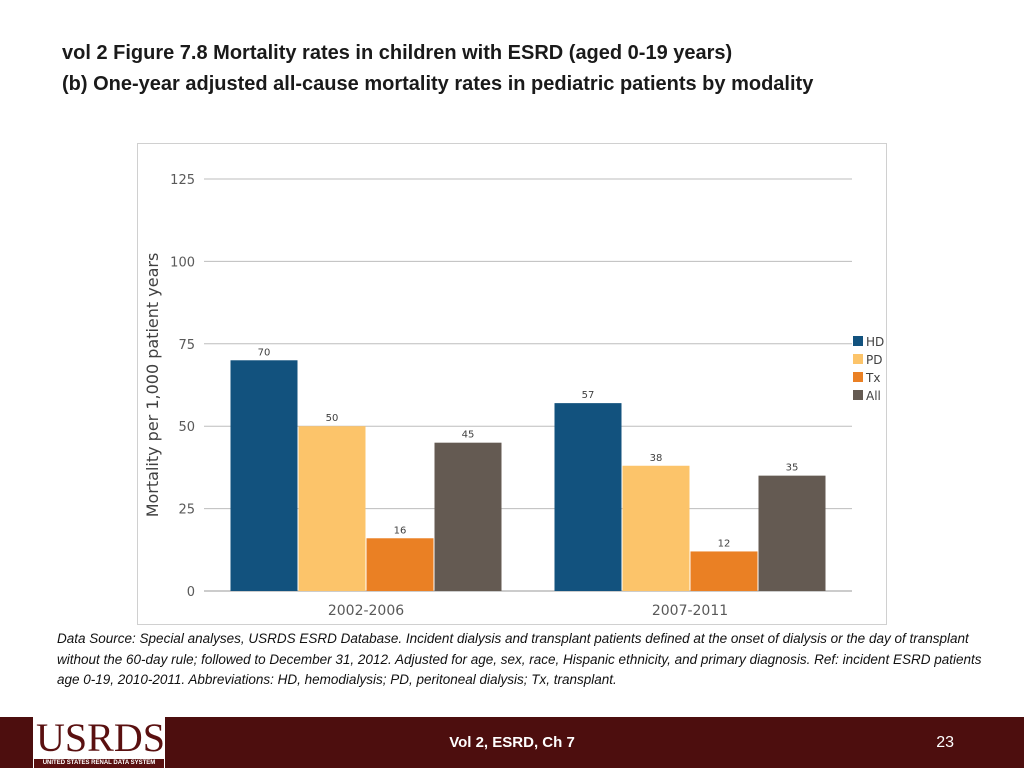 The height and width of the screenshot is (768, 1024). What do you see at coordinates (858, 359) in the screenshot?
I see `legend-swatch-pd` at bounding box center [858, 359].